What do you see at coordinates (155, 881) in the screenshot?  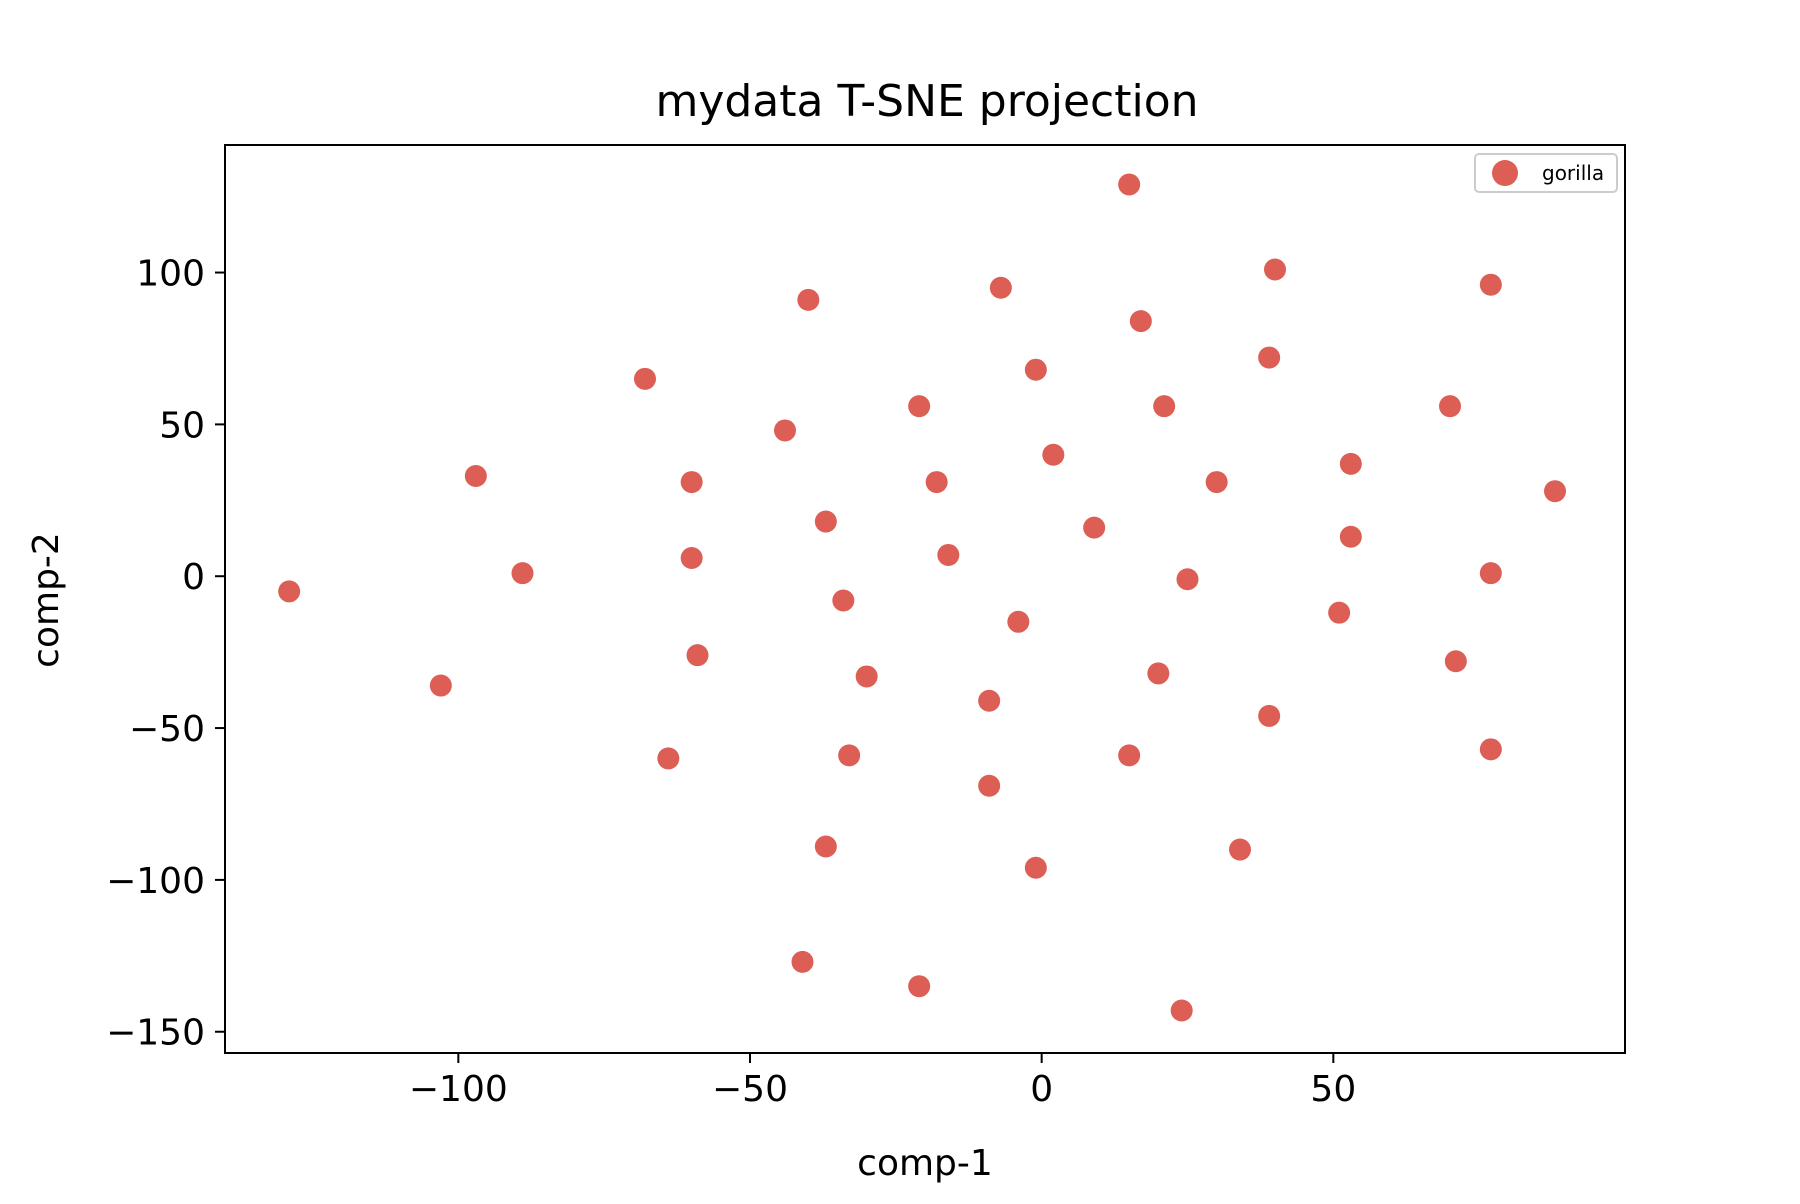 I see `y-tick-label: −100` at bounding box center [155, 881].